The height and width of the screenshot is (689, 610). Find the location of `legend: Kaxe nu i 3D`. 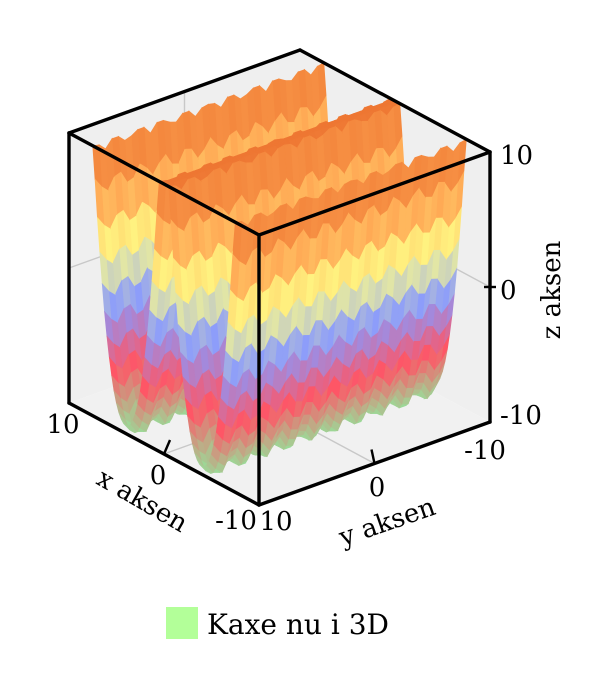

legend: Kaxe nu i 3D is located at coordinates (277, 624).